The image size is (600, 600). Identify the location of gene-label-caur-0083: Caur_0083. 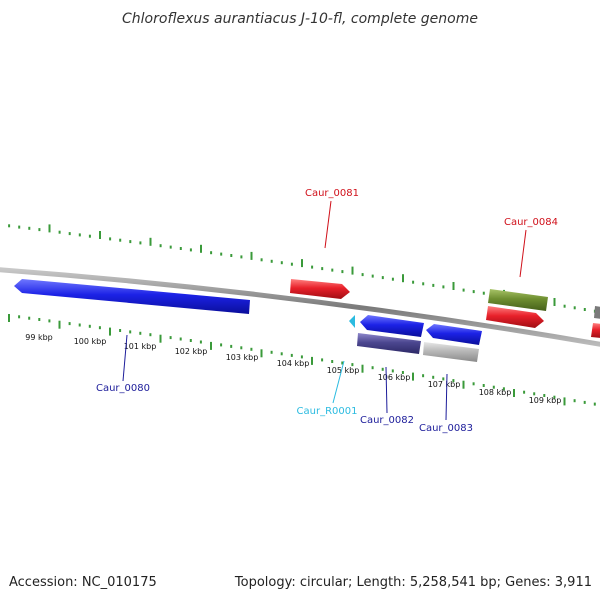
(446, 428).